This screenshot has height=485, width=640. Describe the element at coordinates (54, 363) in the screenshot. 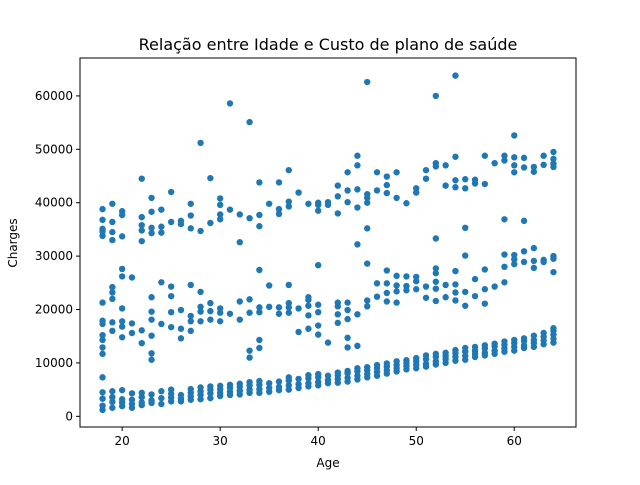

I see `y-tick-label: 10000` at that location.